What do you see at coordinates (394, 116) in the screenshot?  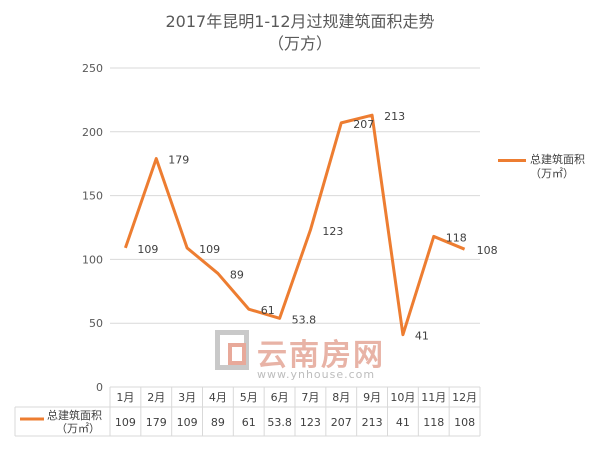 I see `data-label: 213` at bounding box center [394, 116].